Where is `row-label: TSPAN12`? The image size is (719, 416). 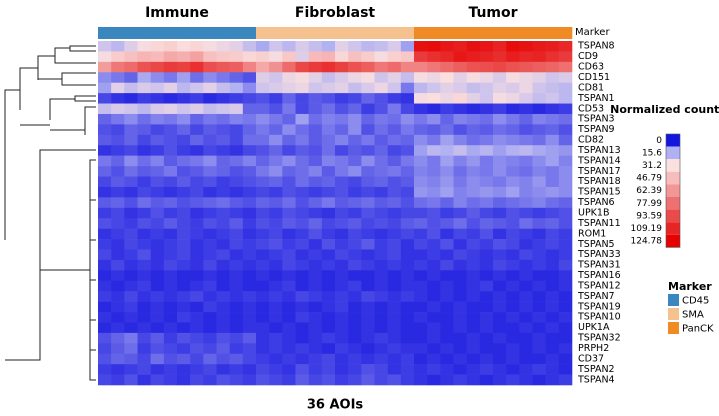 row-label: TSPAN12 is located at coordinates (599, 285).